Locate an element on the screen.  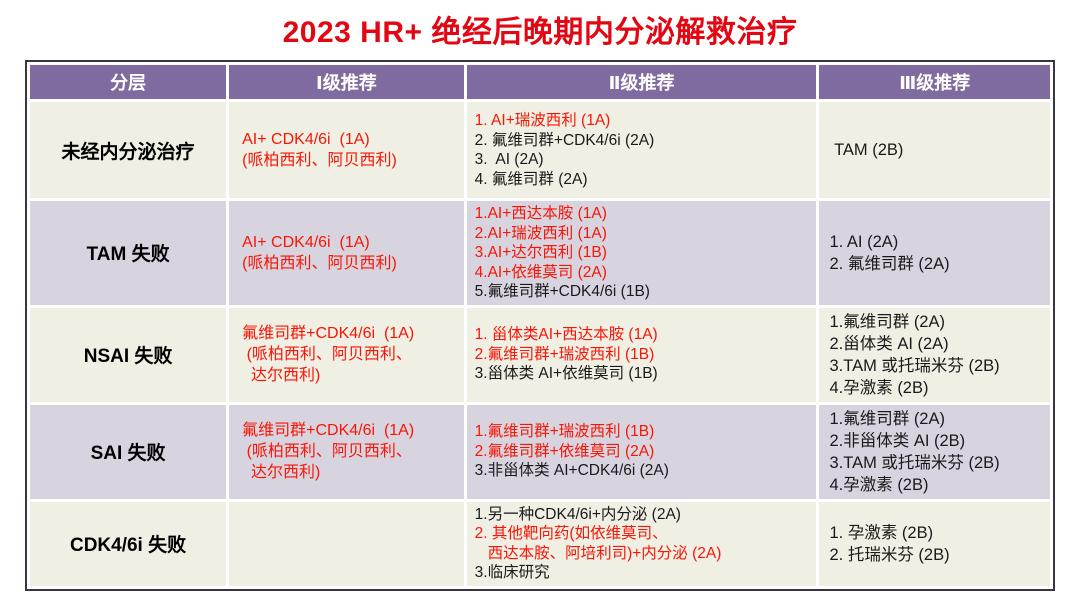
recommendation-line: 5.氟维司群+CDK4/6i (1B) is located at coordinates (562, 291).